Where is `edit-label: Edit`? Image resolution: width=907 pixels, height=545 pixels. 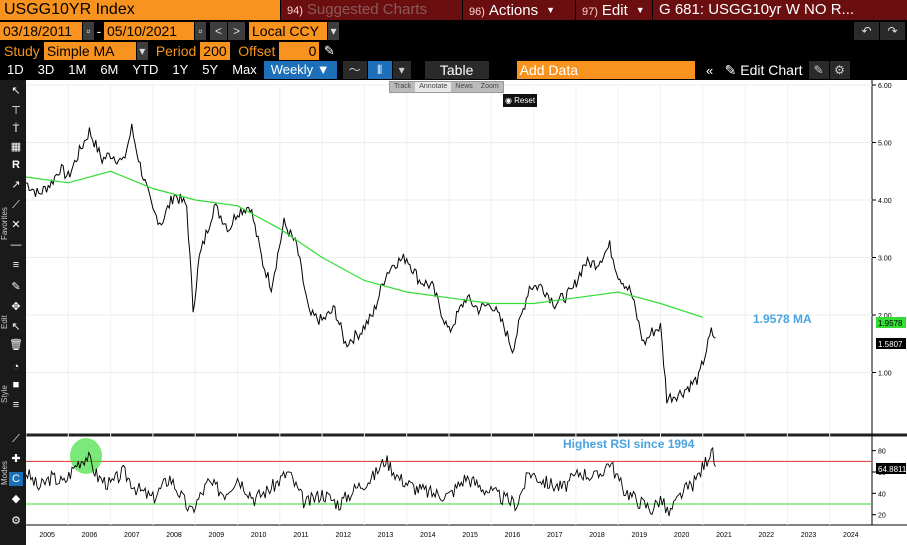
edit-label: Edit is located at coordinates (614, 10).